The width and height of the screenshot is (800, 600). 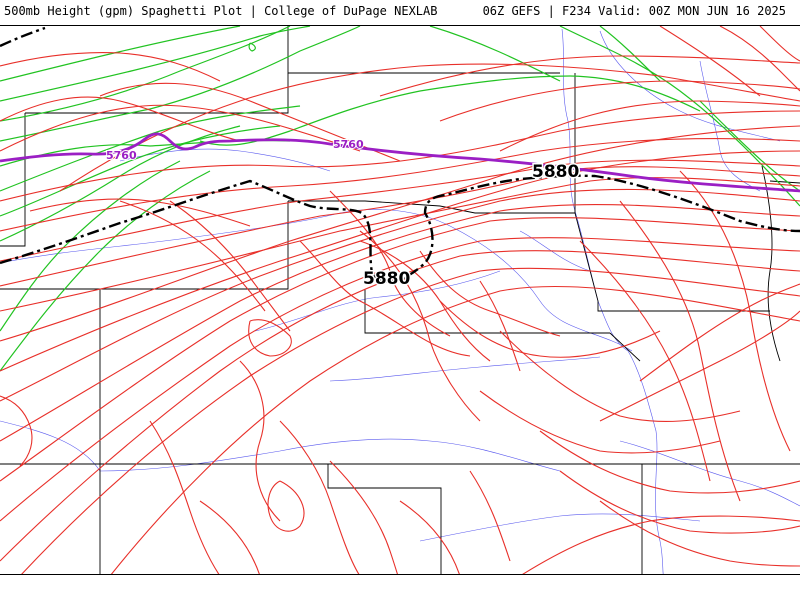 What do you see at coordinates (625, 347) in the screenshot?
I see `border-ia-mo` at bounding box center [625, 347].